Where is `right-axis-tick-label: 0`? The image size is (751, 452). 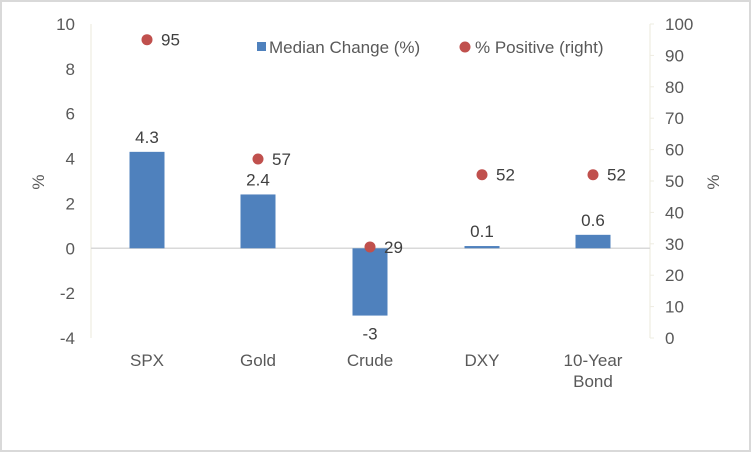
right-axis-tick-label: 0 is located at coordinates (669, 338).